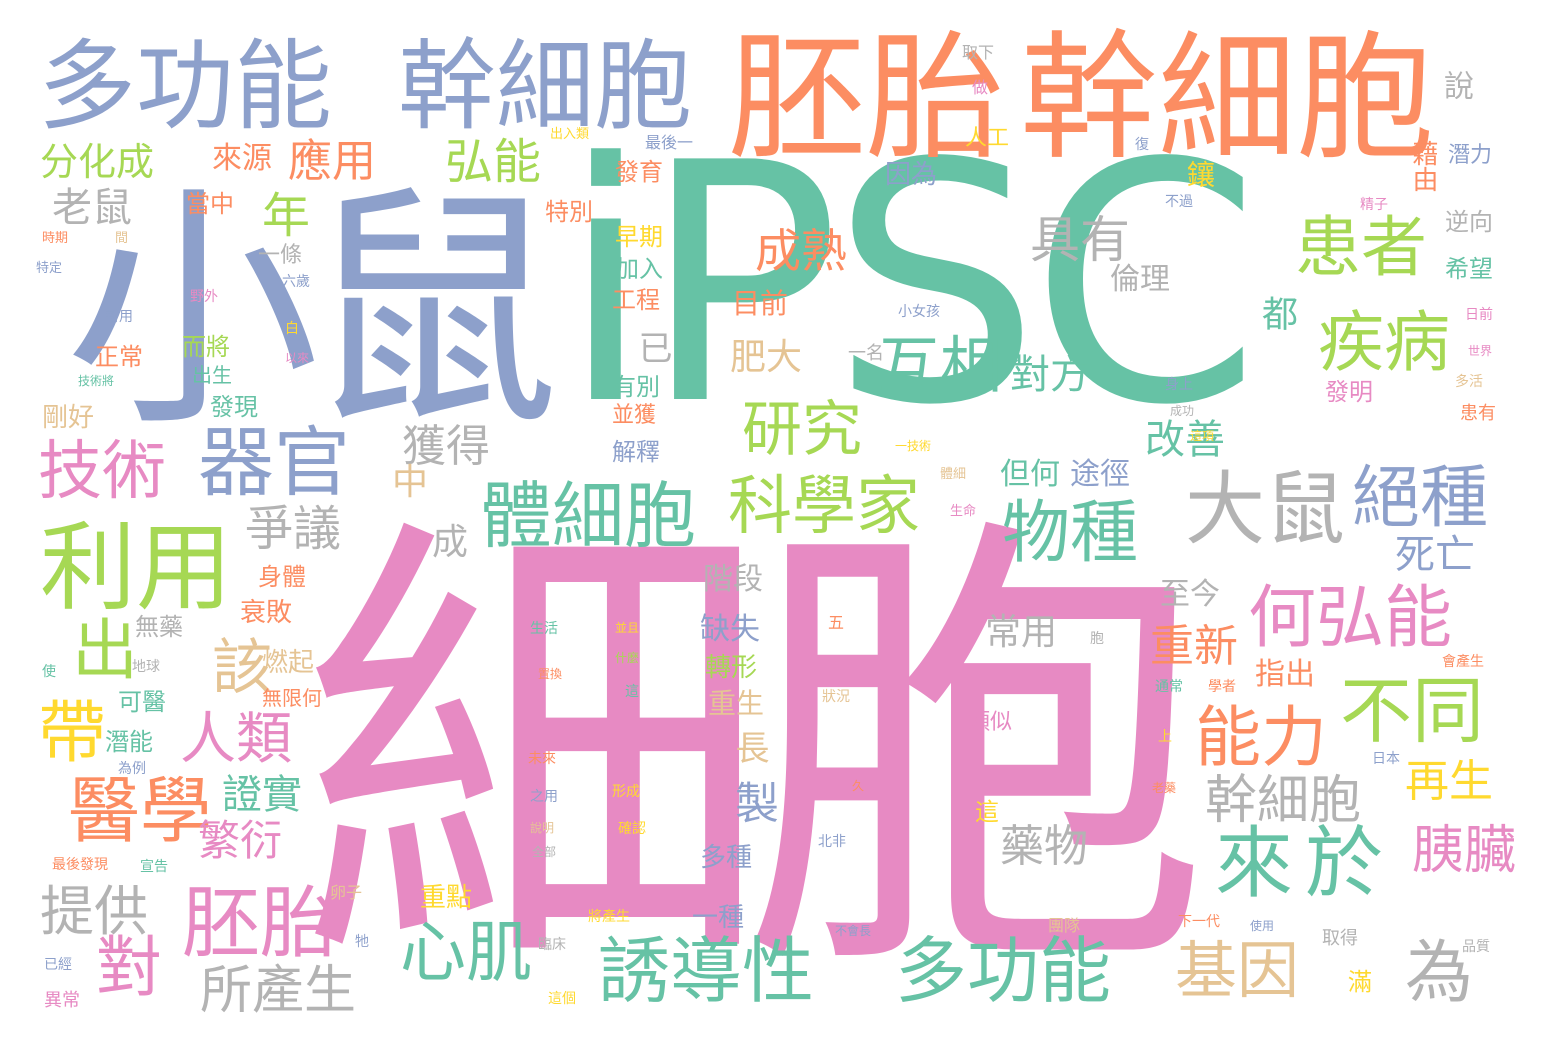 This screenshot has height=1052, width=1548. I want to click on word-mubiao: 目前, so click(760, 303).